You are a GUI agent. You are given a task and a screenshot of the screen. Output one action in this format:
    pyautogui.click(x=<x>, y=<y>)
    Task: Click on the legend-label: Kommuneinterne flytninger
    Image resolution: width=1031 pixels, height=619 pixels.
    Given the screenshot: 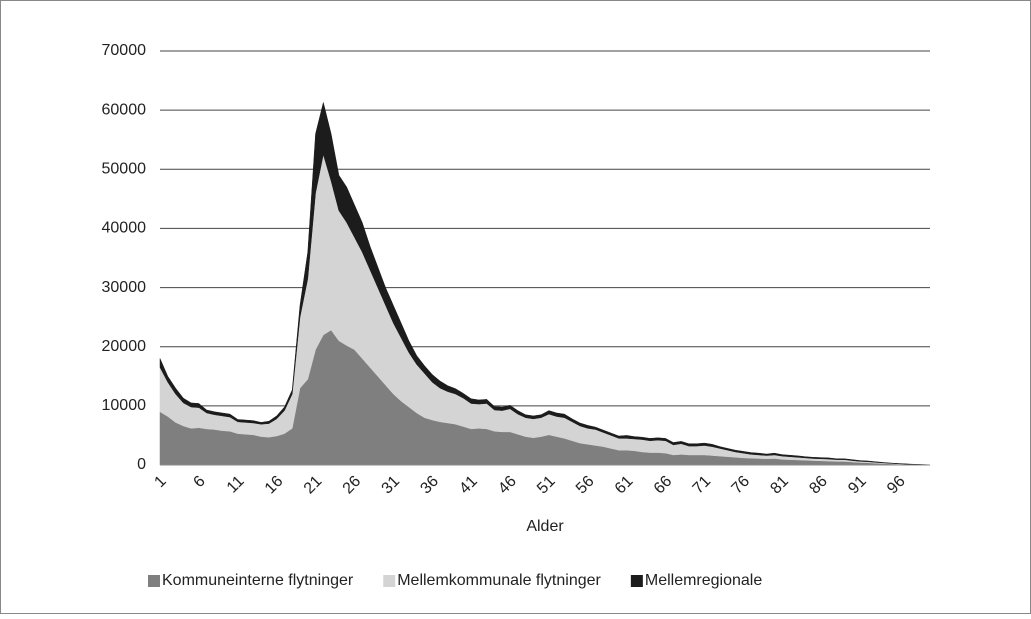 What is the action you would take?
    pyautogui.click(x=258, y=580)
    